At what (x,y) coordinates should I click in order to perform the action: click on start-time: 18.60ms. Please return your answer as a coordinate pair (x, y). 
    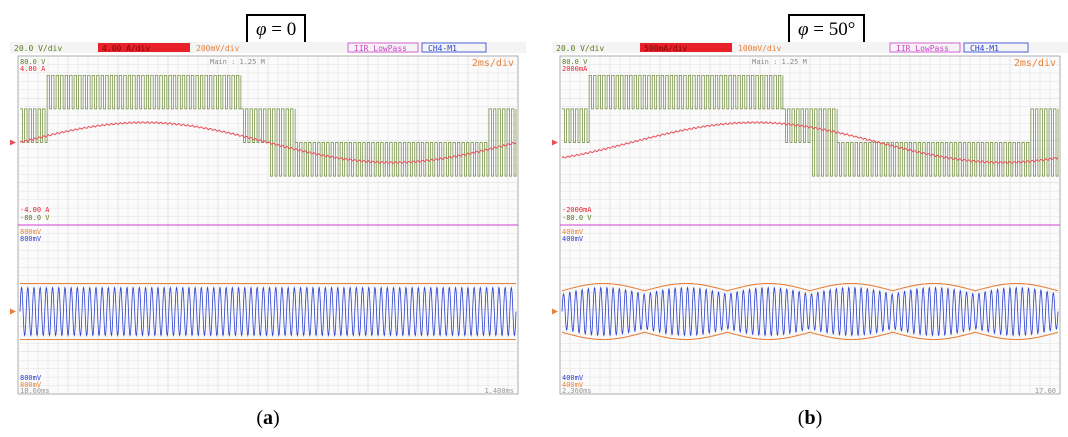
    Looking at the image, I should click on (35, 391).